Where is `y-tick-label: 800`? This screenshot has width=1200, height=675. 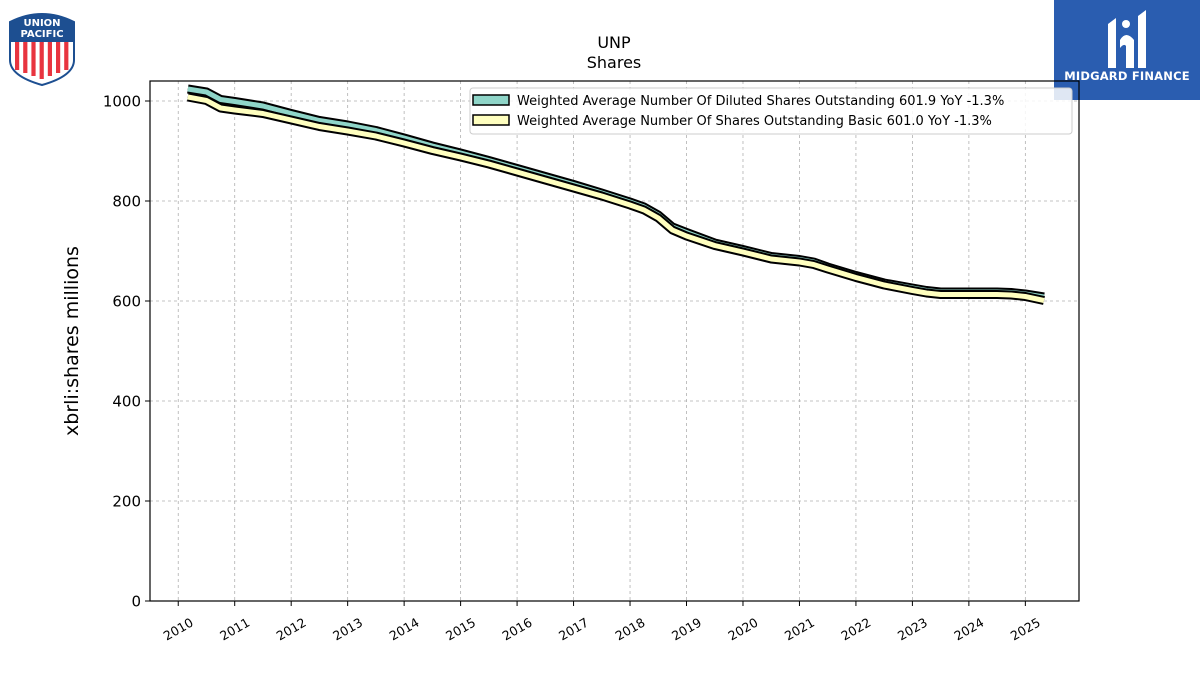 y-tick-label: 800 is located at coordinates (126, 202).